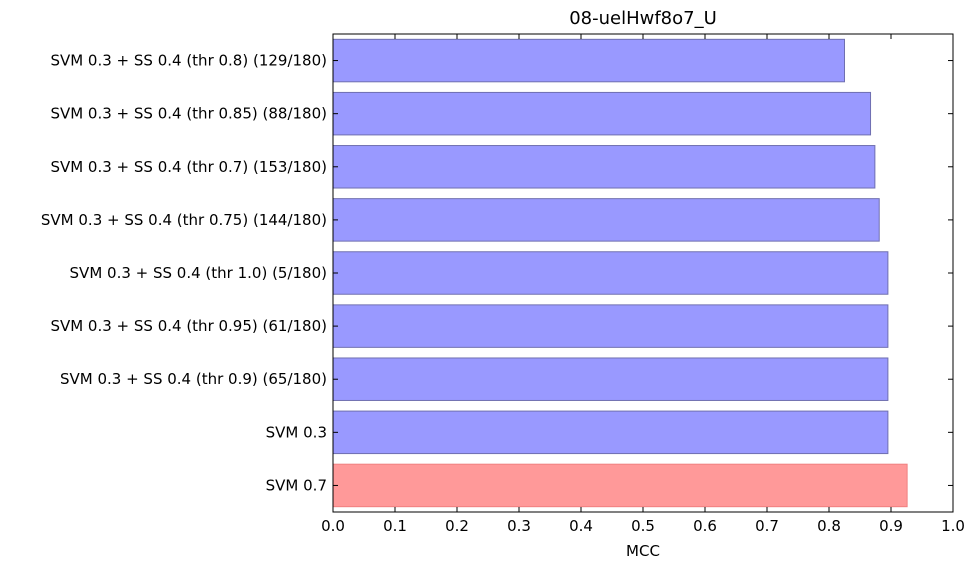  What do you see at coordinates (891, 526) in the screenshot?
I see `x-tick-label: 0.9` at bounding box center [891, 526].